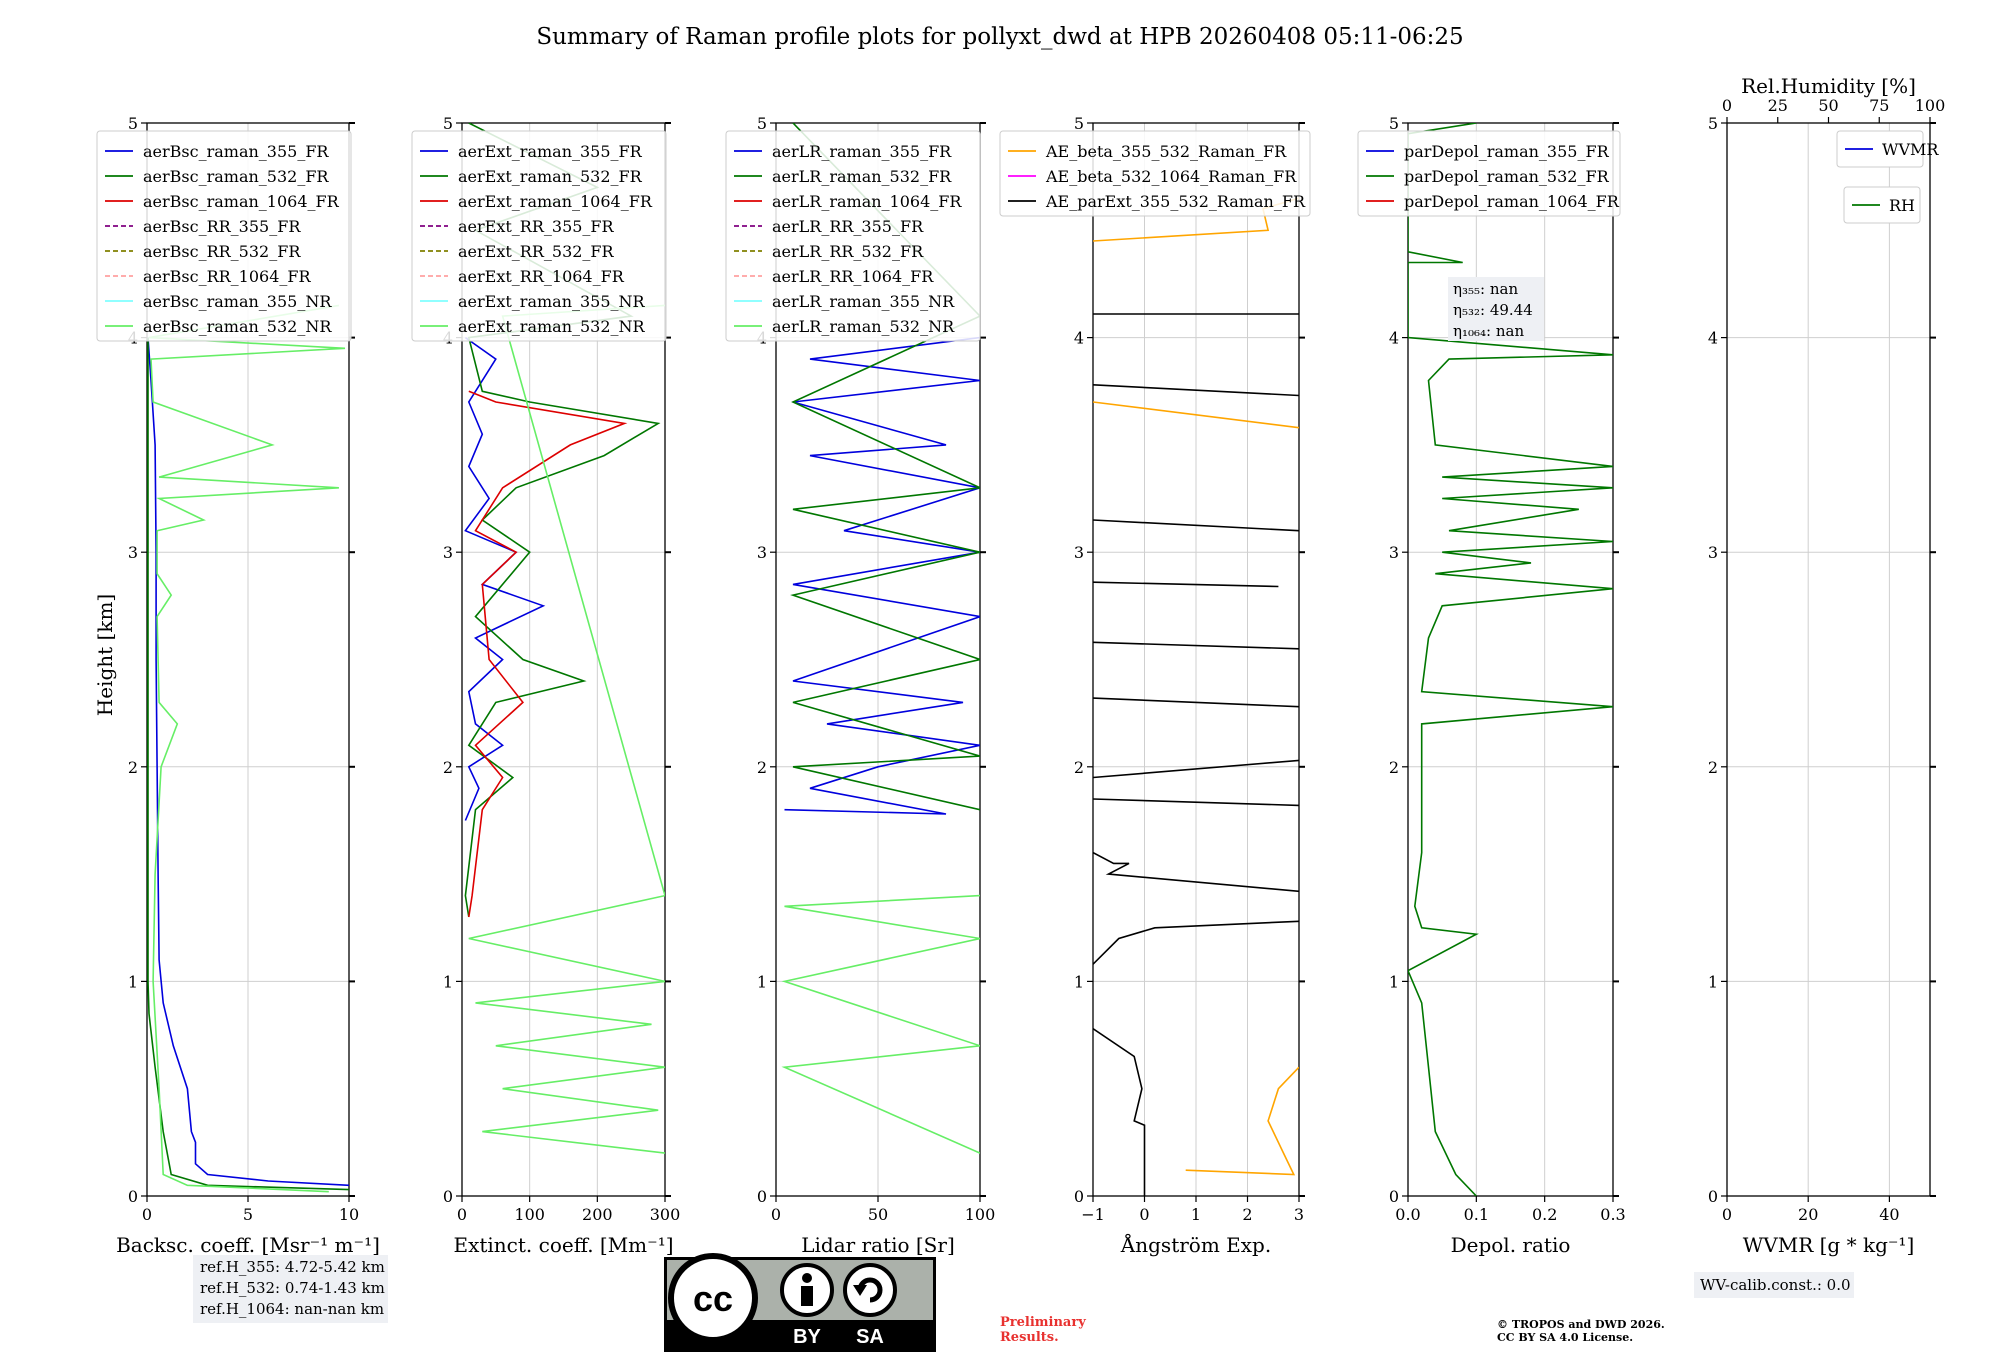 The height and width of the screenshot is (1360, 2000). Describe the element at coordinates (292, 1309) in the screenshot. I see `ref-h-1064: ref.H_1064: nan-nan km` at that location.